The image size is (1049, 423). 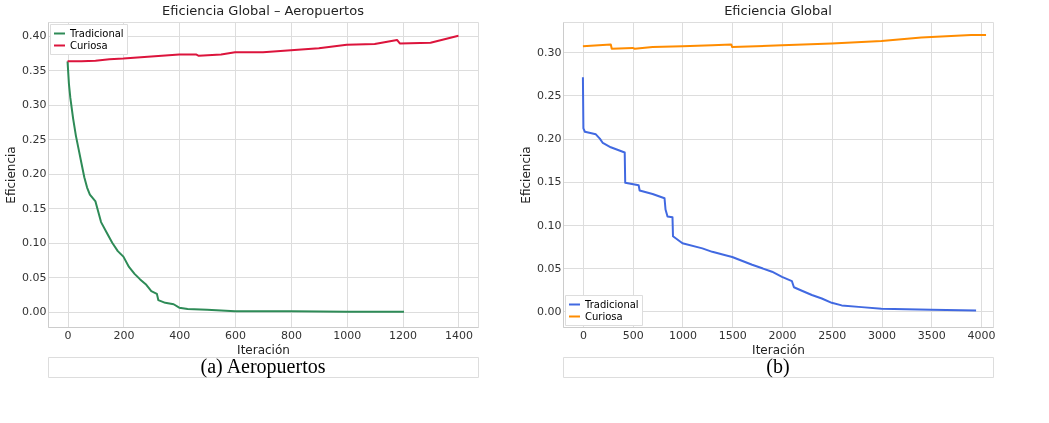 What do you see at coordinates (981, 335) in the screenshot?
I see `x-tick-label: 4000` at bounding box center [981, 335].